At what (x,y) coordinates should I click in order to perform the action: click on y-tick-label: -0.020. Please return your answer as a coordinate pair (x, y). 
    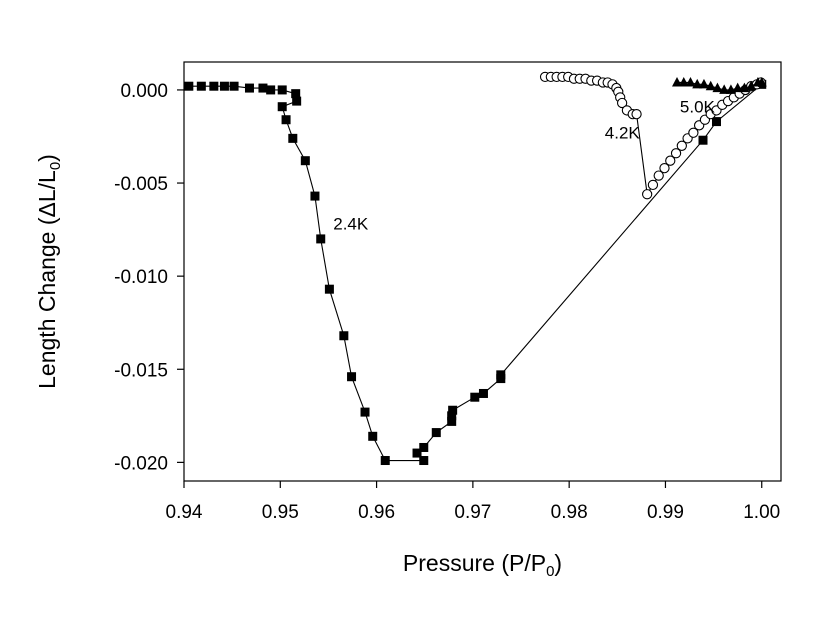
    Looking at the image, I should click on (141, 463).